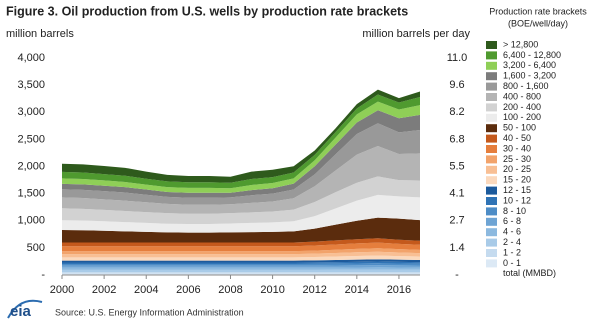 The image size is (595, 328). I want to click on y-tick-label: 3,000, so click(31, 112).